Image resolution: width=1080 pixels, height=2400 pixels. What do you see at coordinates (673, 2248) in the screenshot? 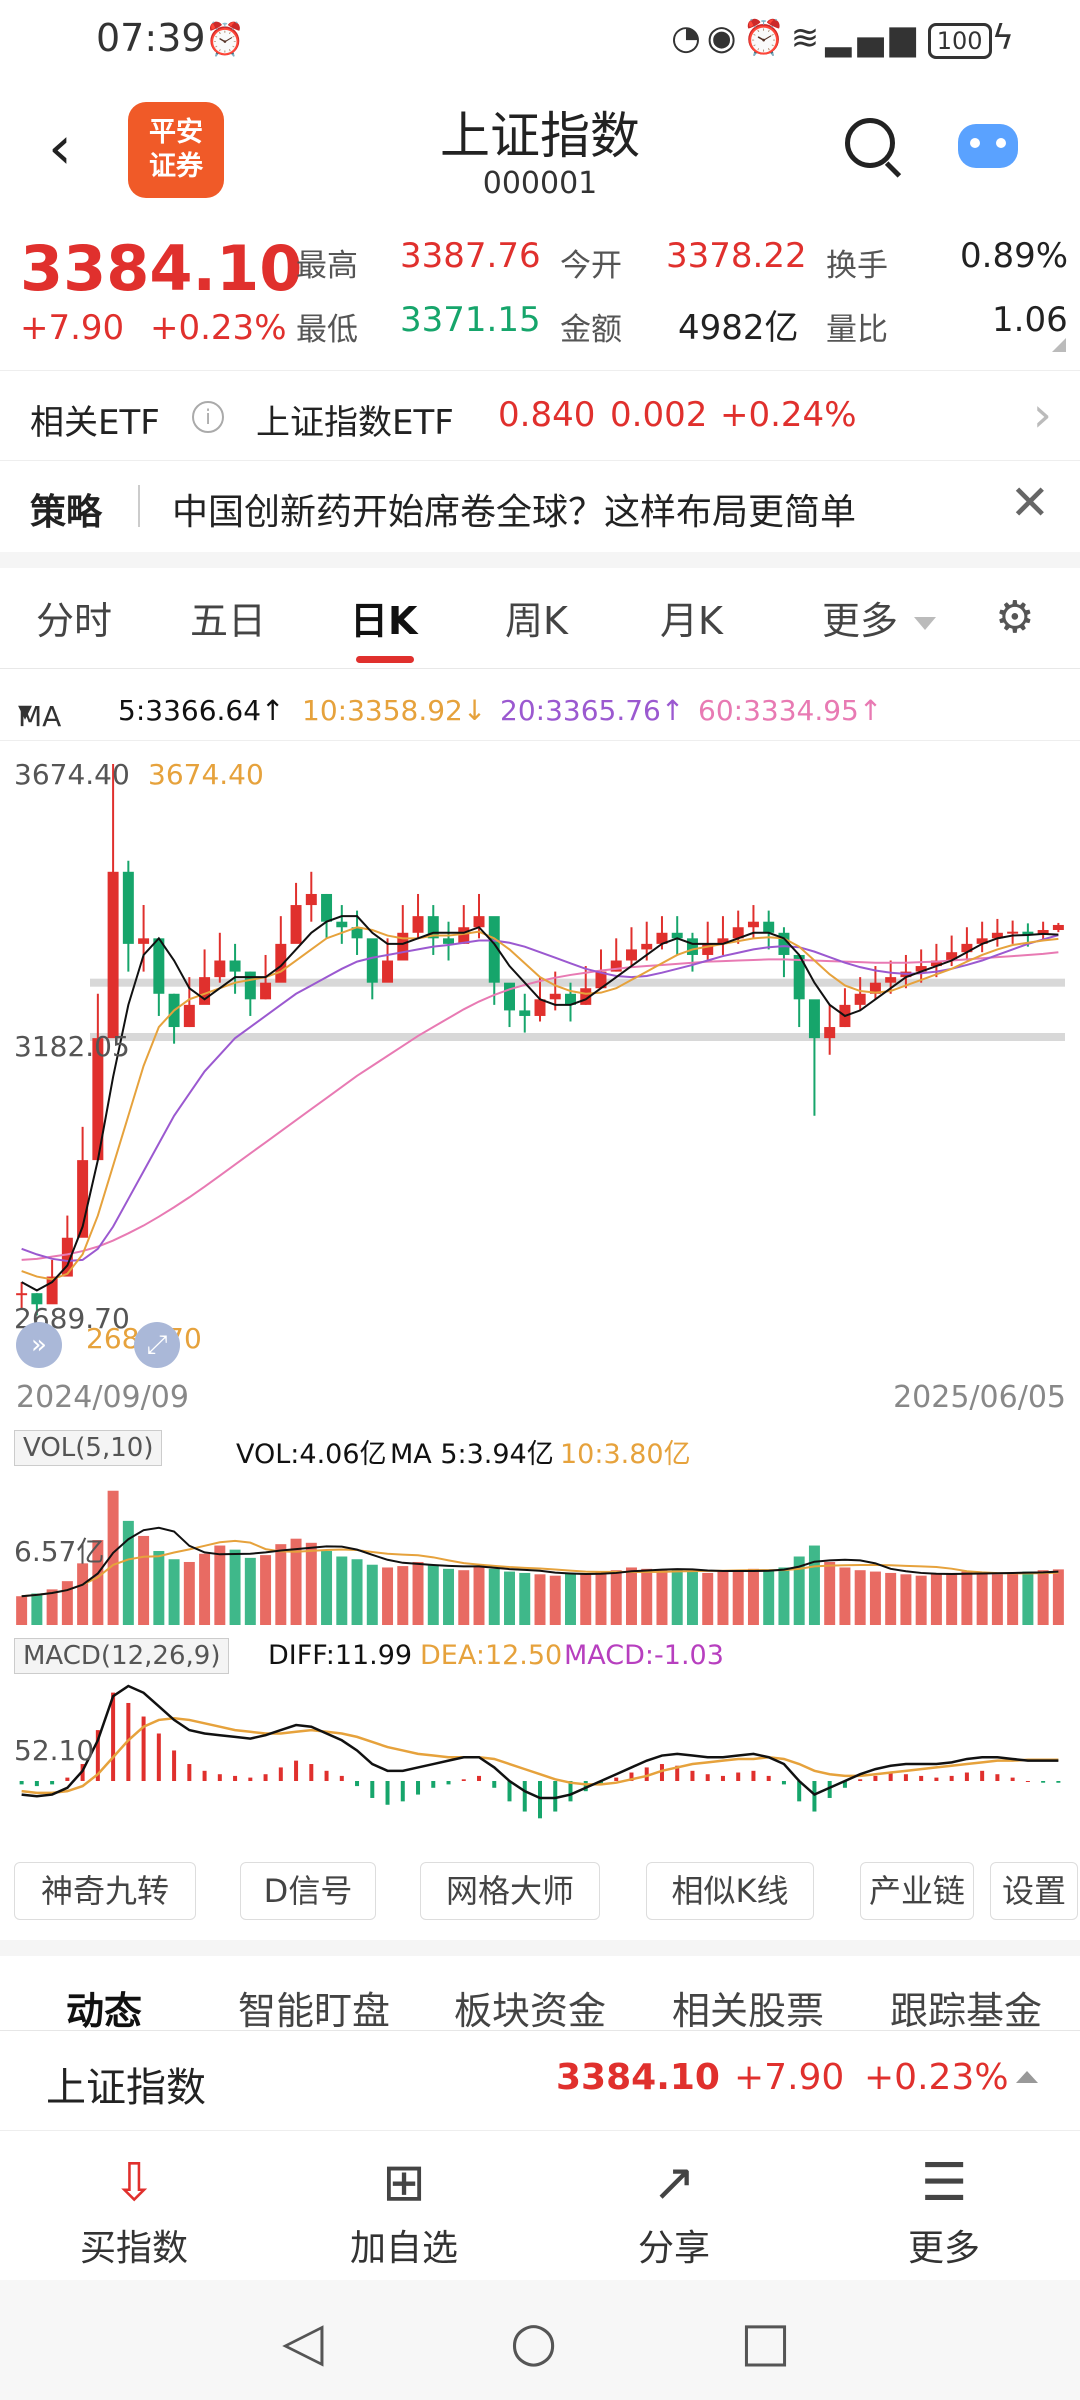
I see `share-label: 分享` at bounding box center [673, 2248].